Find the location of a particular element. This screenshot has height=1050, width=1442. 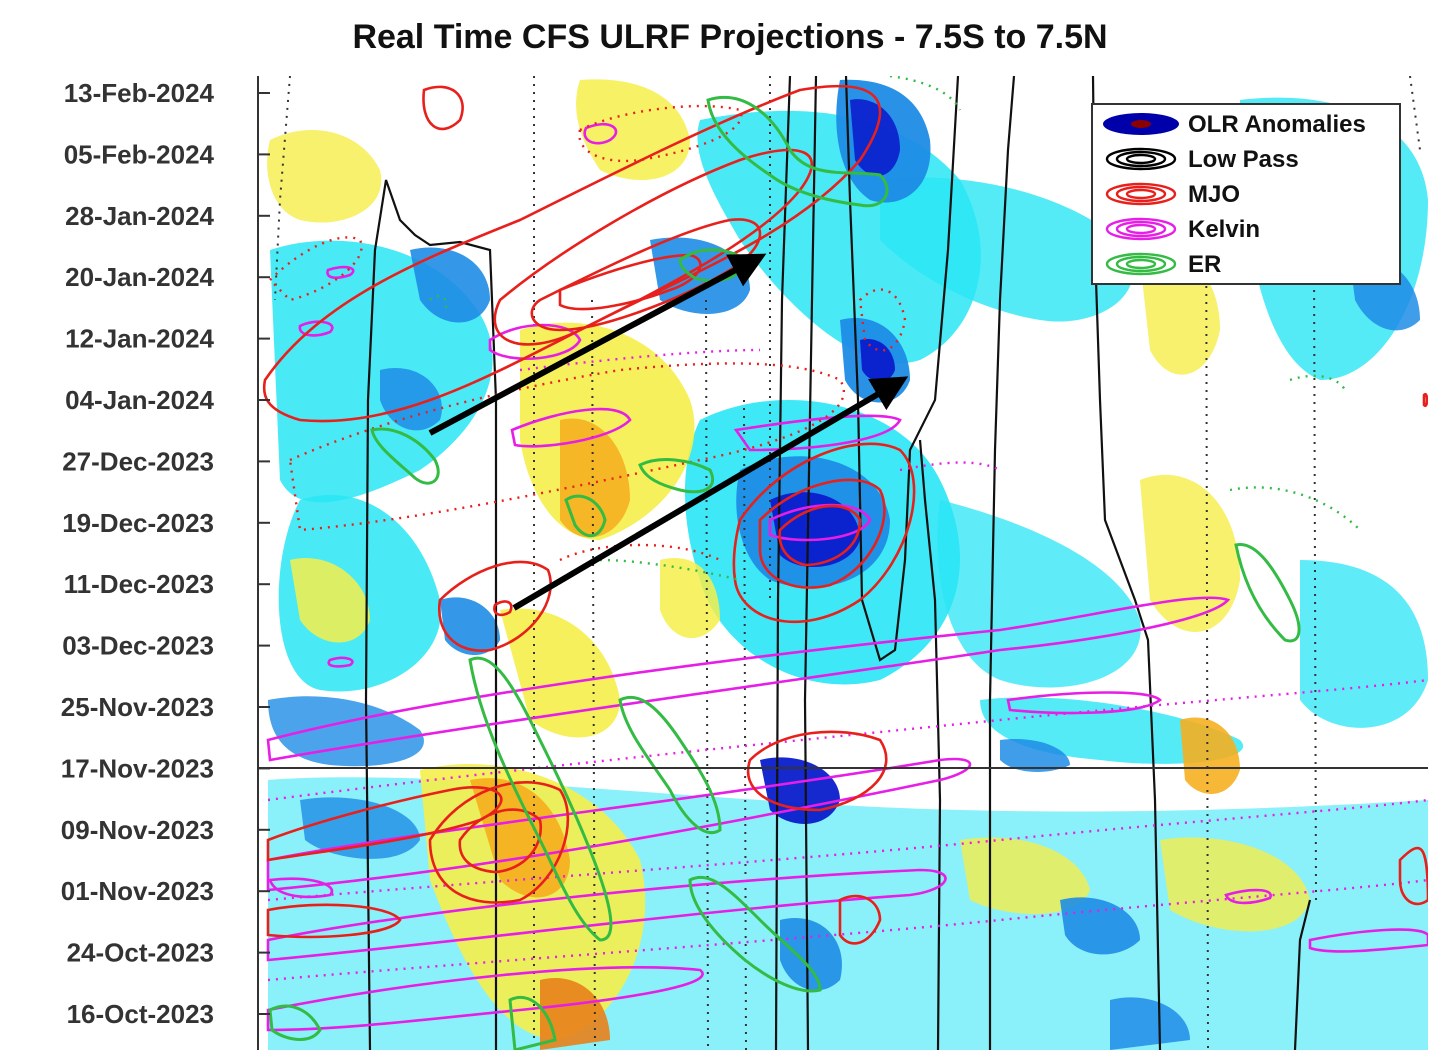

y-tick-label: 16-Oct-2023 is located at coordinates (140, 1014).